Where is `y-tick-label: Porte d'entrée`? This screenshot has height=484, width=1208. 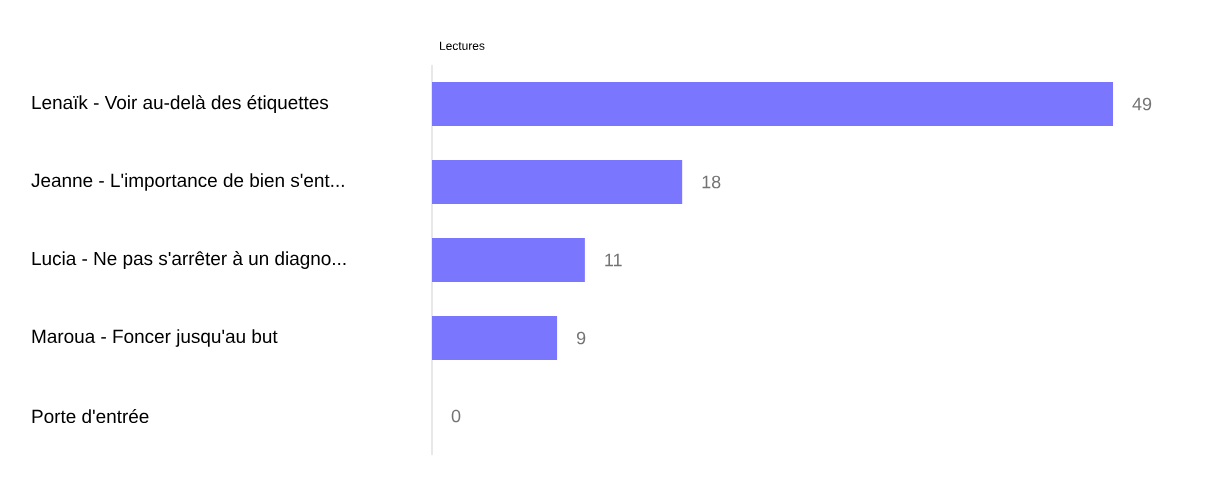
y-tick-label: Porte d'entrée is located at coordinates (90, 416).